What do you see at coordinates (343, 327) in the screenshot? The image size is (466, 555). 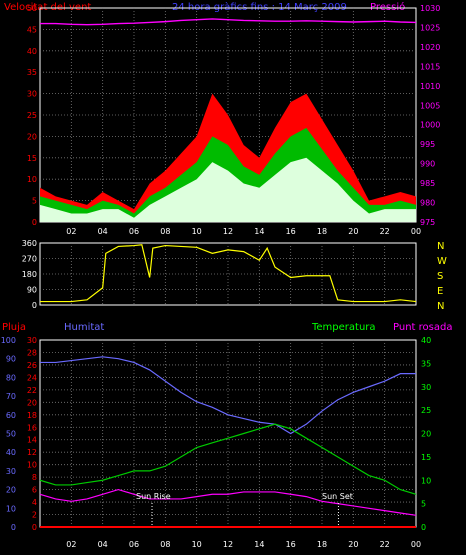 I see `temperature-label: Temperatura` at bounding box center [343, 327].